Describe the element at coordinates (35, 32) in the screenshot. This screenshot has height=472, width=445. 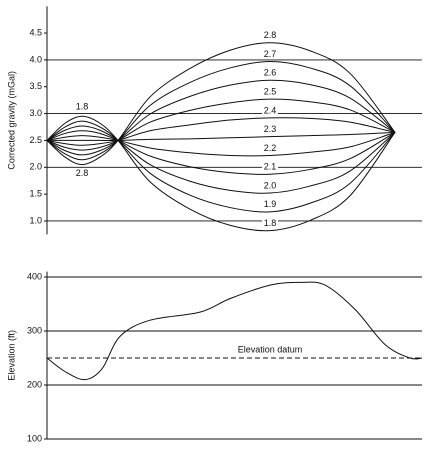
I see `y-tick-label: 4.5` at that location.